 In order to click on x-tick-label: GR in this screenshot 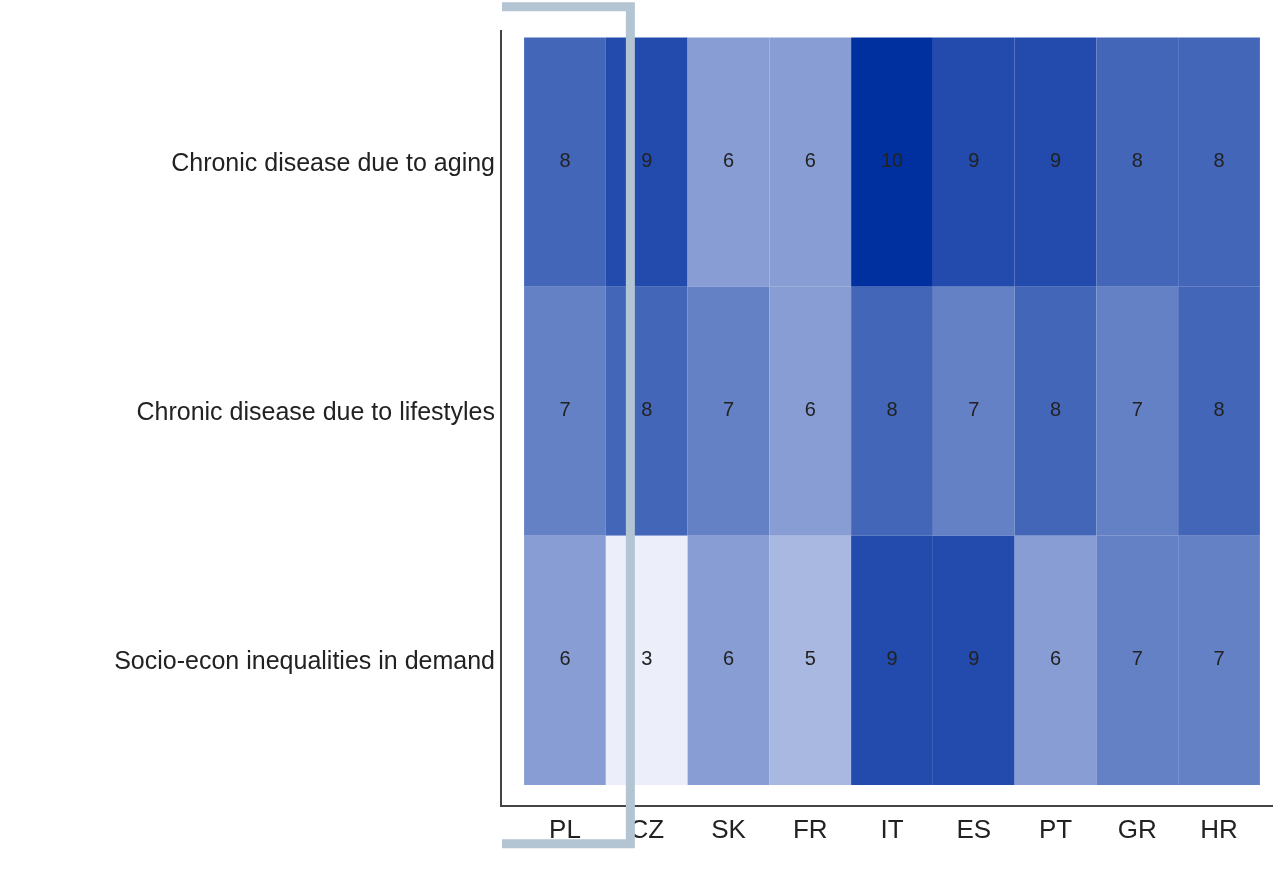, I will do `click(1137, 829)`.